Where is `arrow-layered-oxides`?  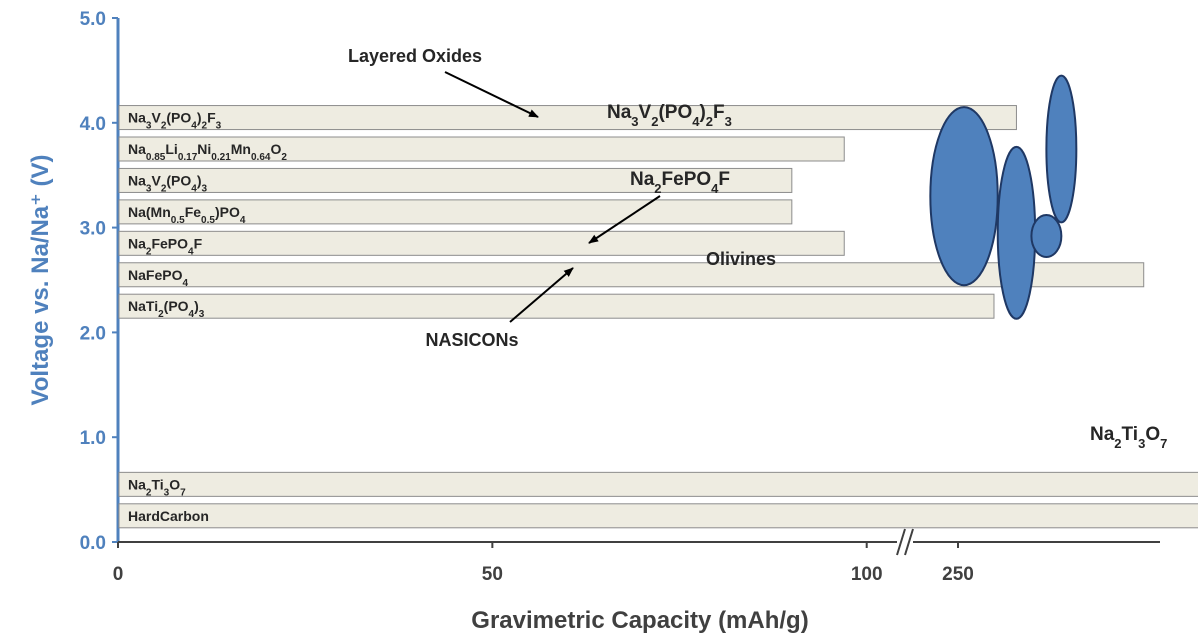 arrow-layered-oxides is located at coordinates (491, 94).